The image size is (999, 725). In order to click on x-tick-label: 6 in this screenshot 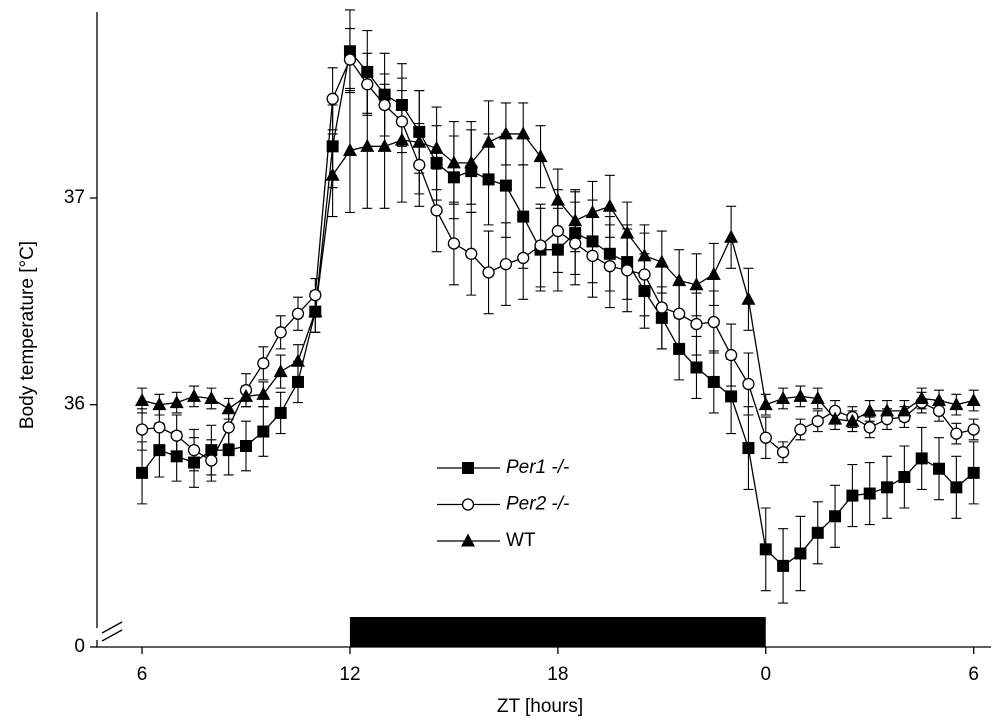, I will do `click(973, 674)`.